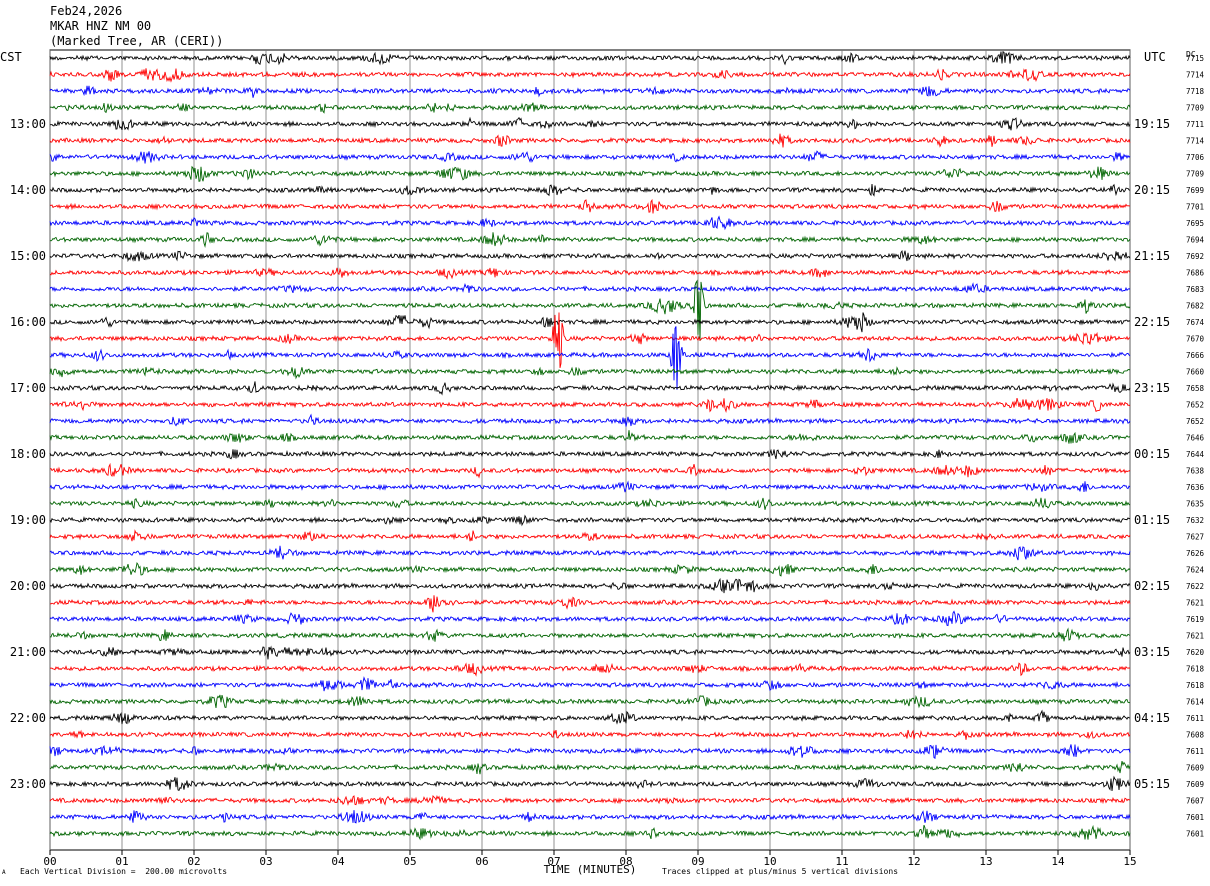 The width and height of the screenshot is (1210, 886). Describe the element at coordinates (1195, 603) in the screenshot. I see `dc-offset-label-34: 7621` at that location.